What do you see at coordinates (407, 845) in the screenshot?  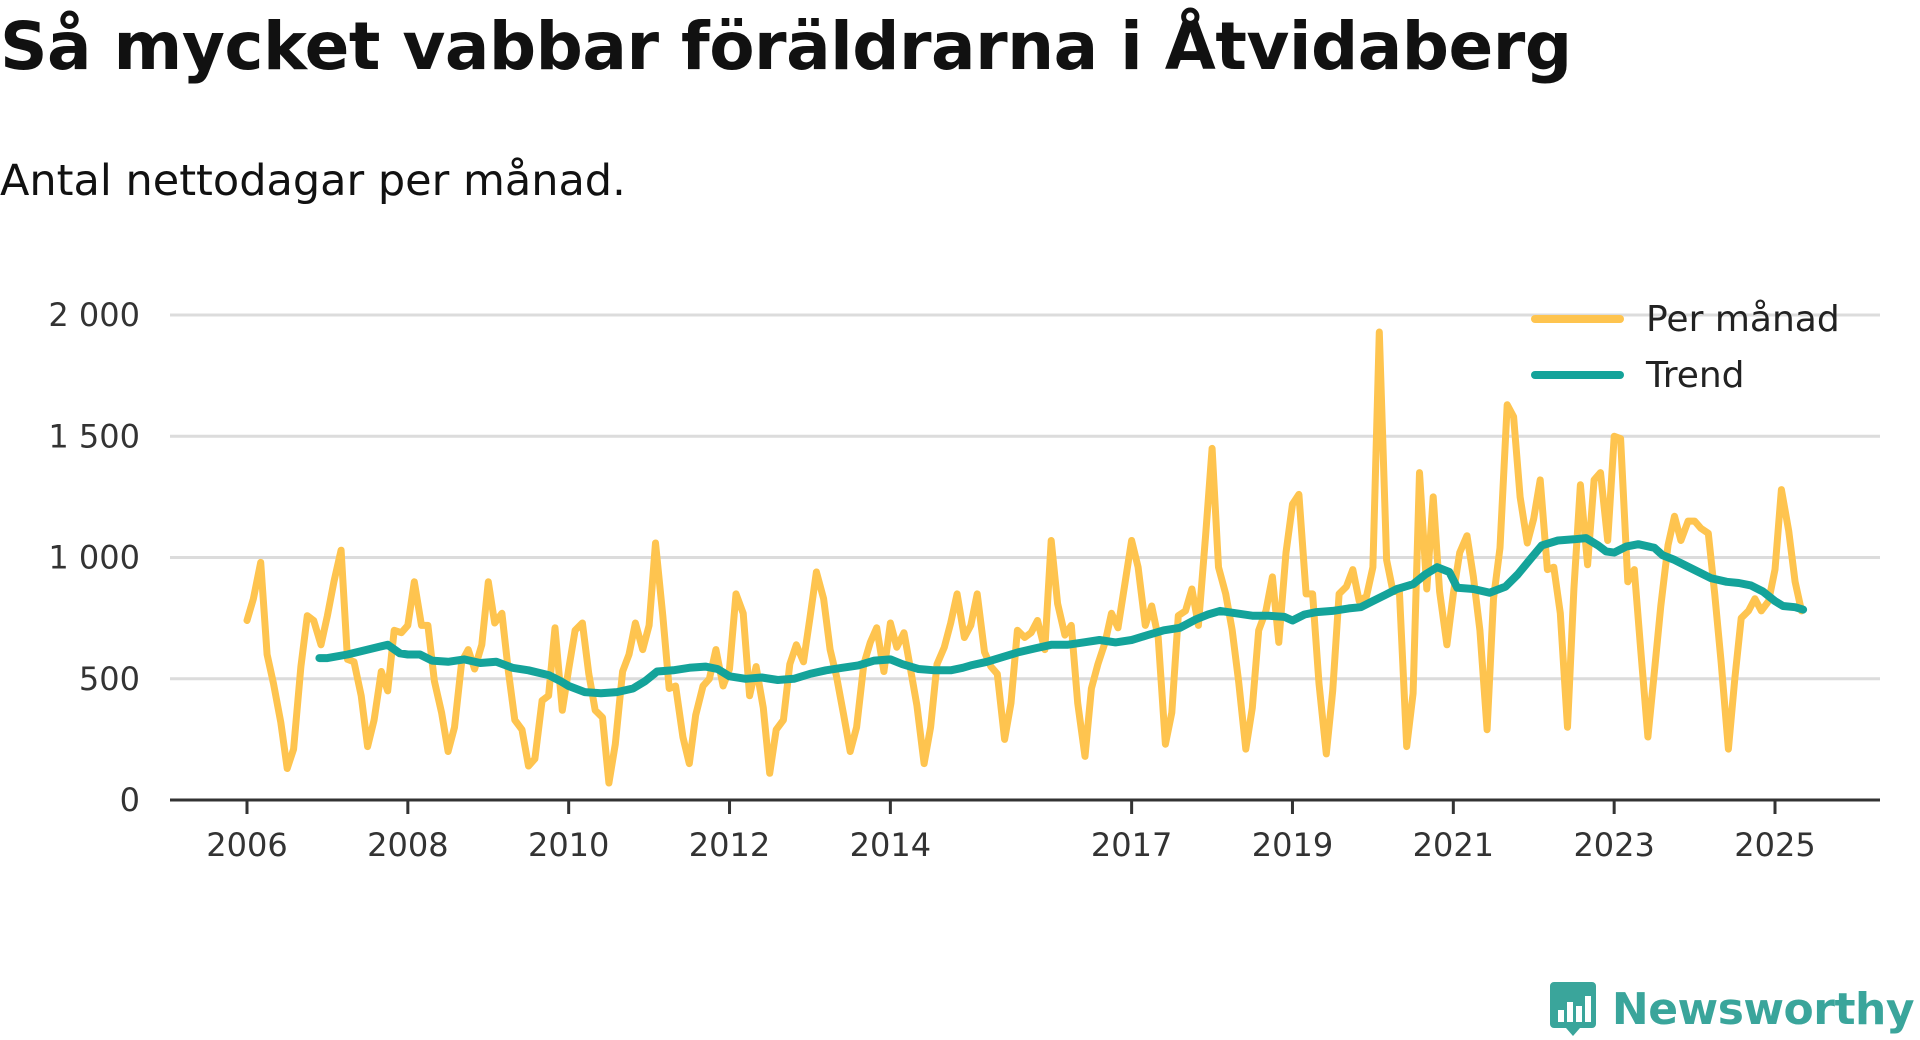 I see `x-tick-label: 2008` at bounding box center [407, 845].